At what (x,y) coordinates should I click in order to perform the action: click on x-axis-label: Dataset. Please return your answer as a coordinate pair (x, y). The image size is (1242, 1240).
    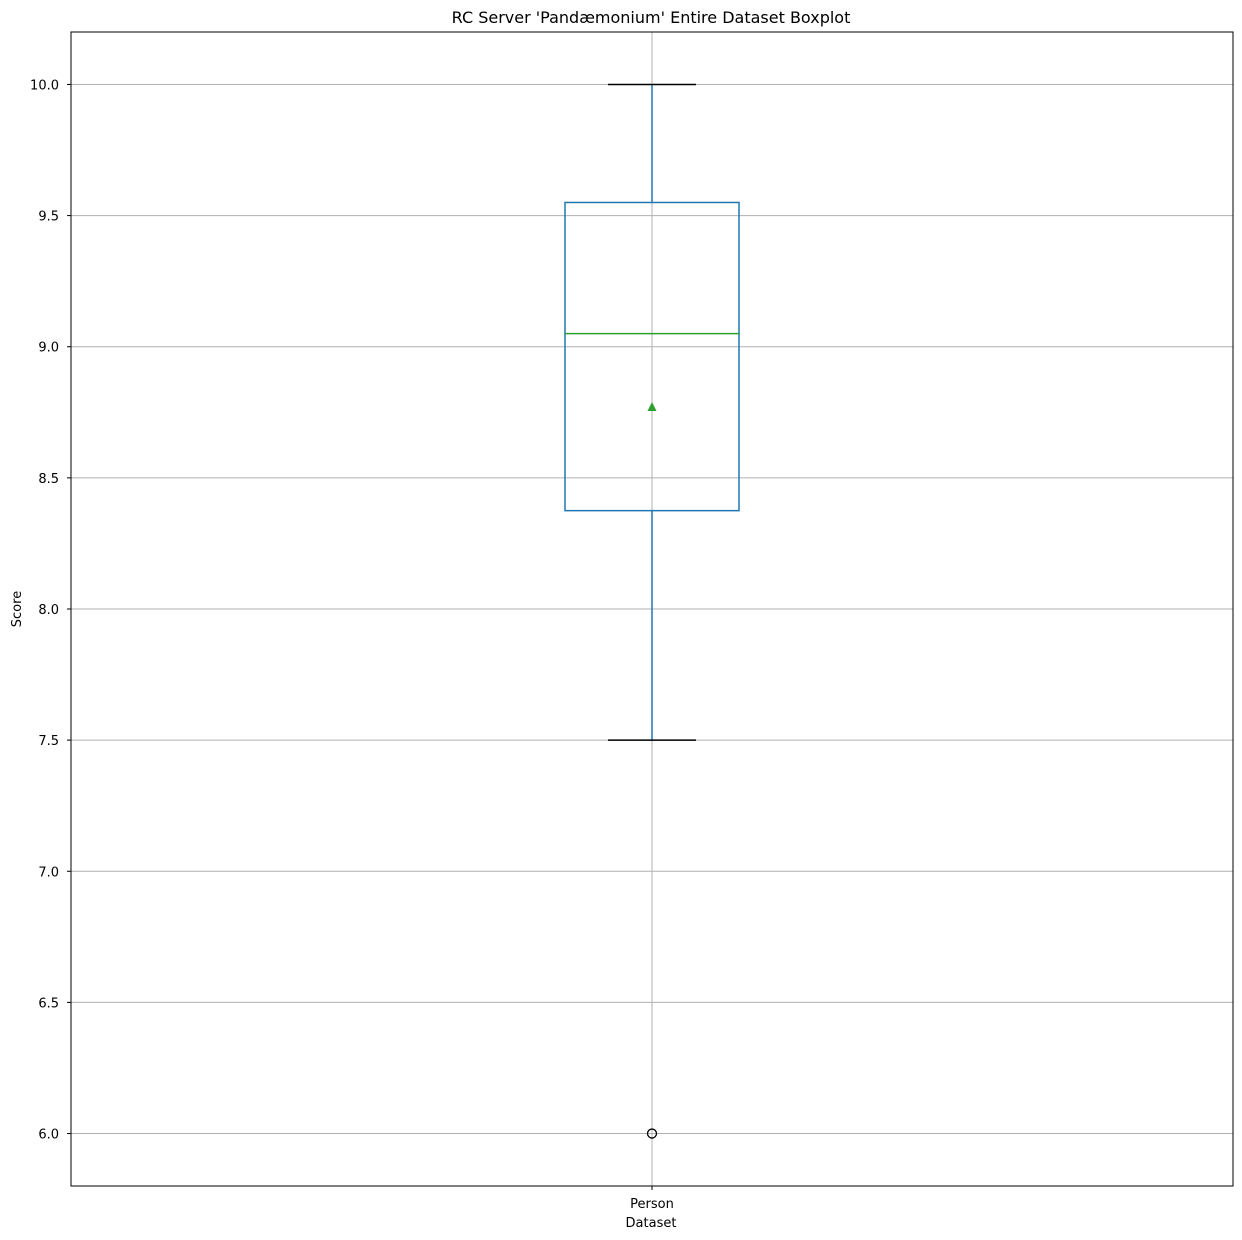
    Looking at the image, I should click on (651, 1223).